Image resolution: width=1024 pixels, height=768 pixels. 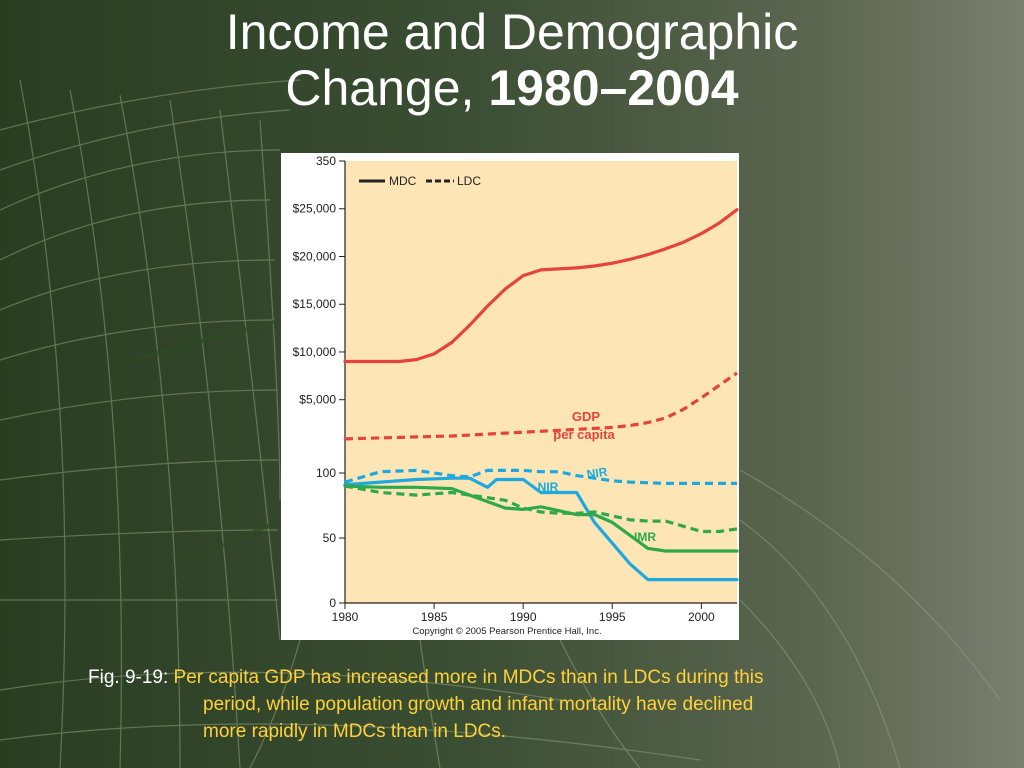 I want to click on series-imr-mdc, so click(x=541, y=518).